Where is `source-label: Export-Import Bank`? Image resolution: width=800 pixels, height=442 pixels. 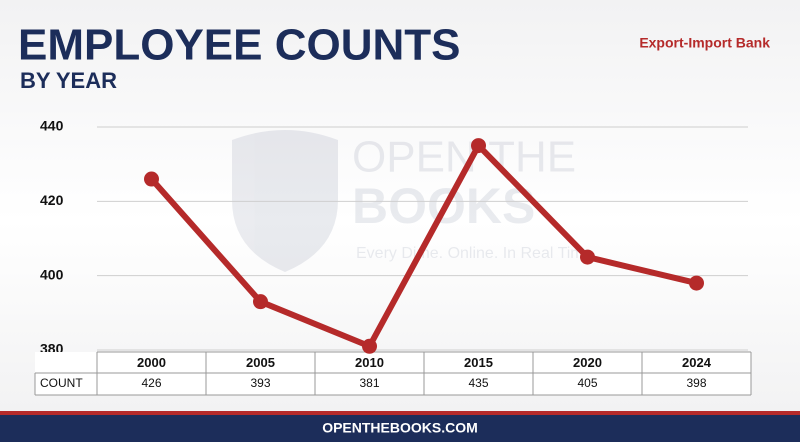
source-label: Export-Import Bank is located at coordinates (704, 43).